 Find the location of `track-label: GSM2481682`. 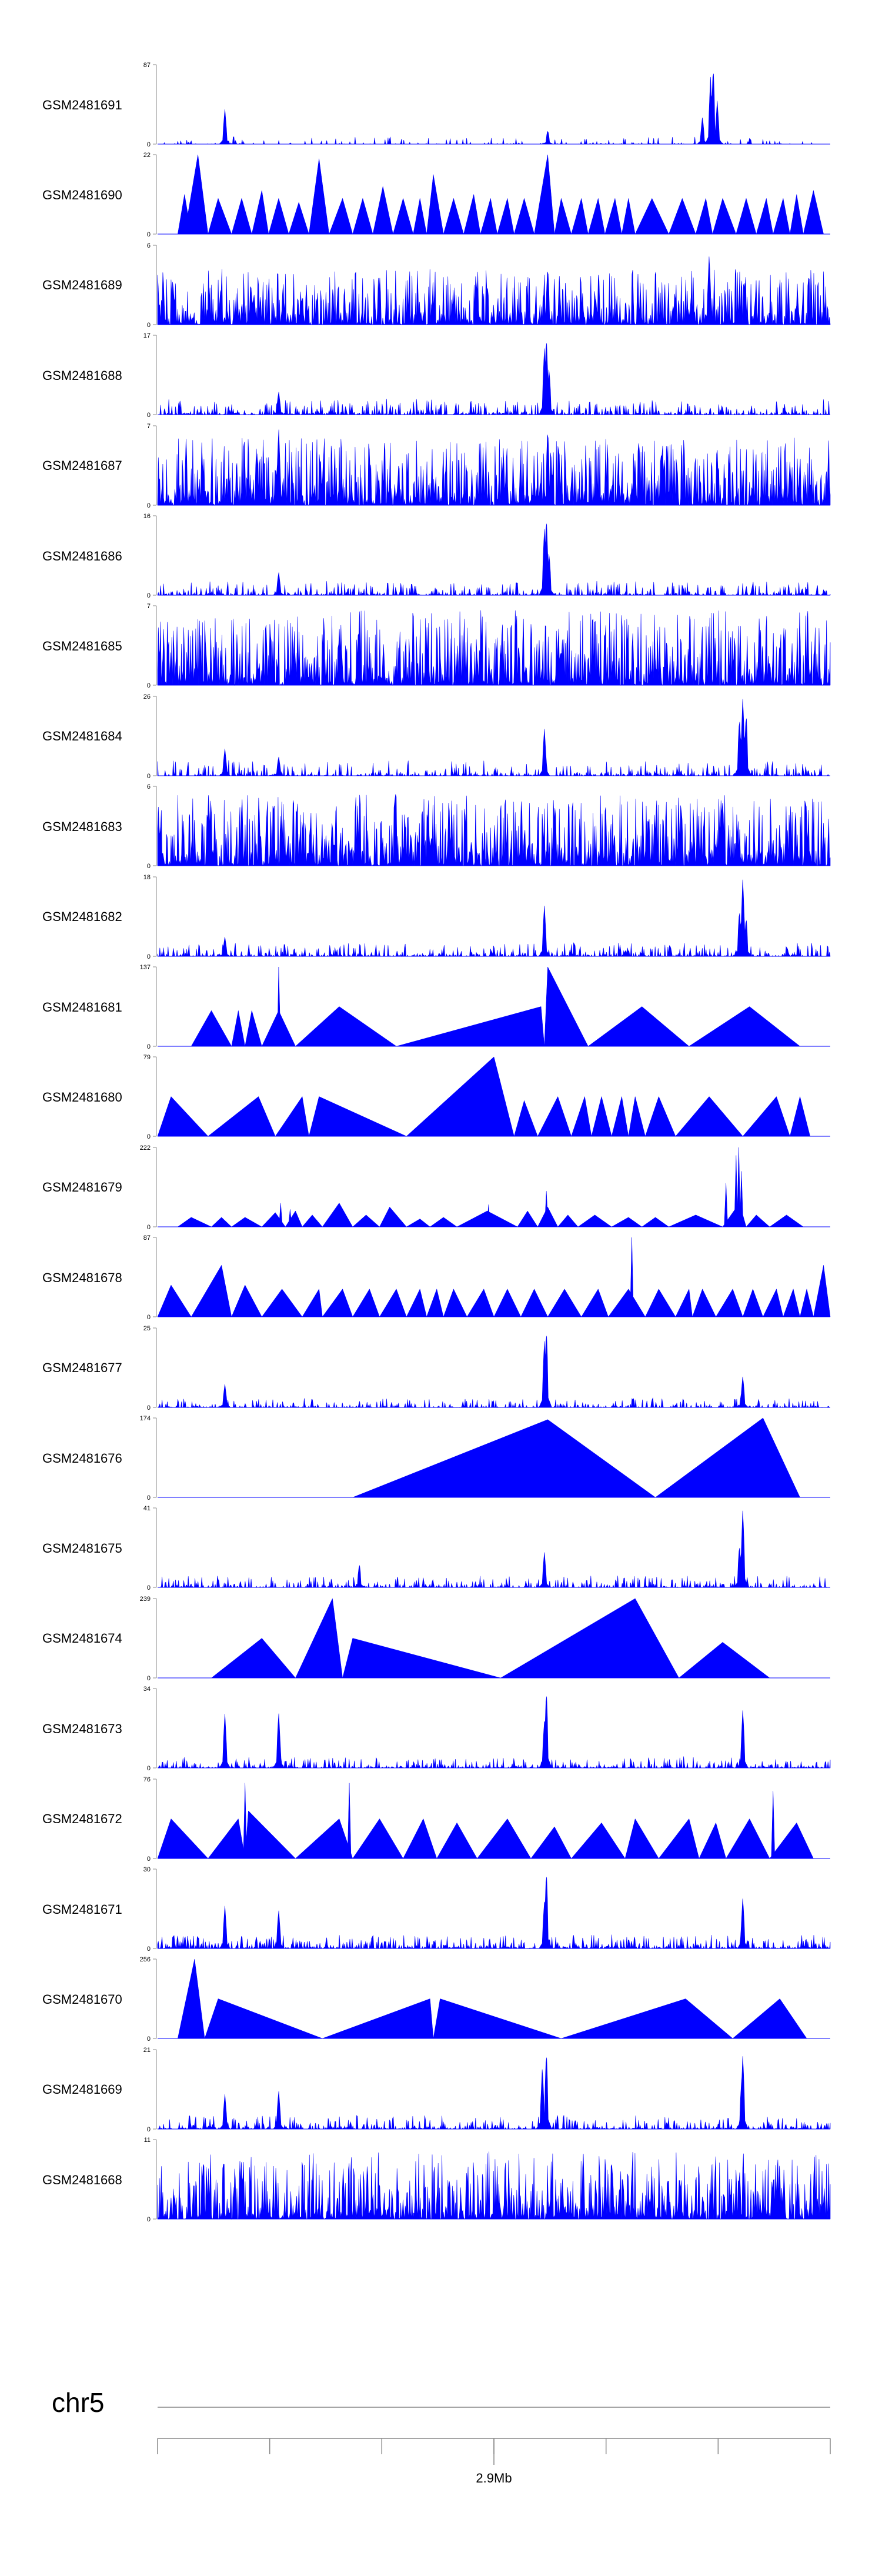

track-label: GSM2481682 is located at coordinates (82, 917).